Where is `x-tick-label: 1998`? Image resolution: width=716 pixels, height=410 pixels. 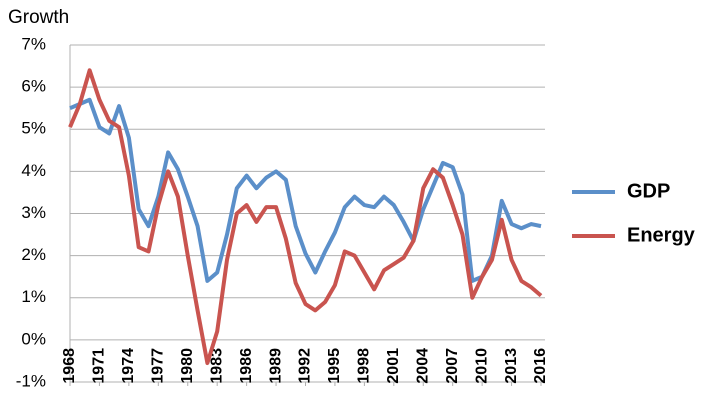
x-tick-label: 1998 is located at coordinates (364, 366).